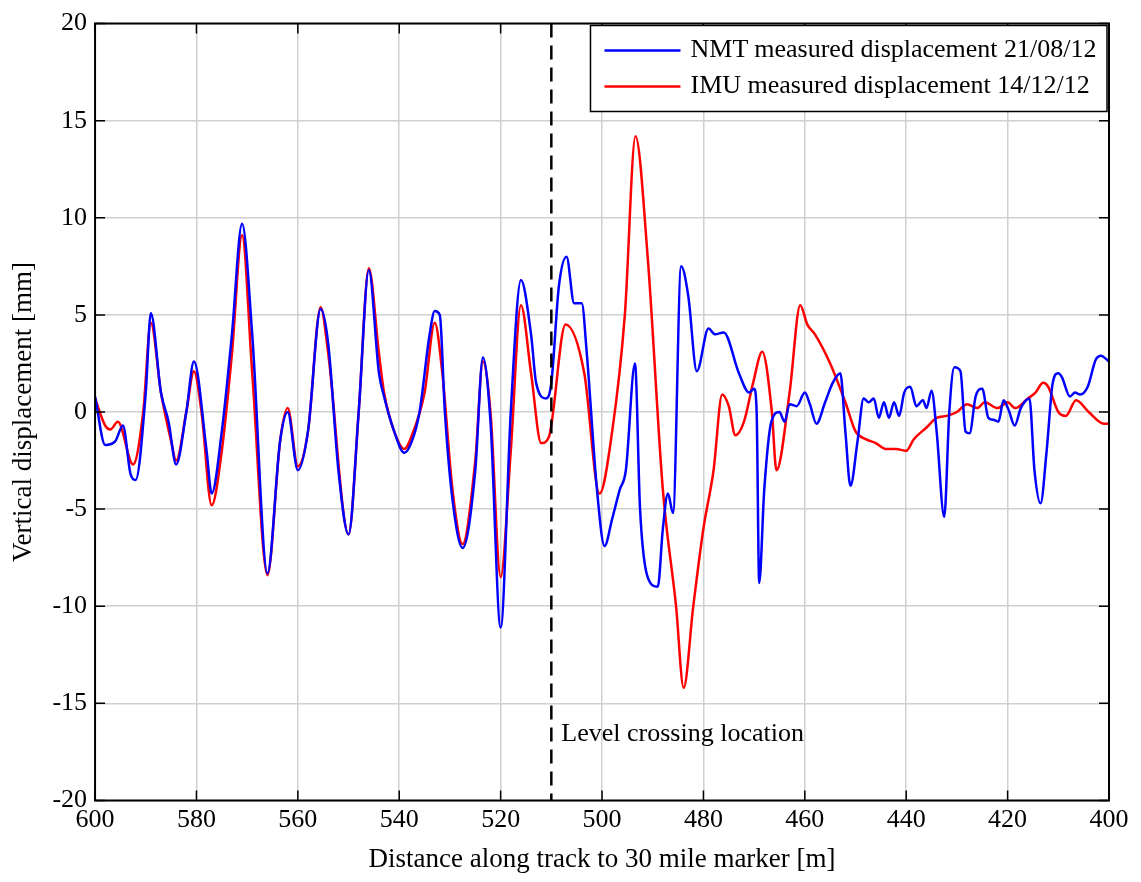 This screenshot has height=882, width=1141. Describe the element at coordinates (893, 49) in the screenshot. I see `legend-label: NMT measured displacement 21/08/12` at that location.